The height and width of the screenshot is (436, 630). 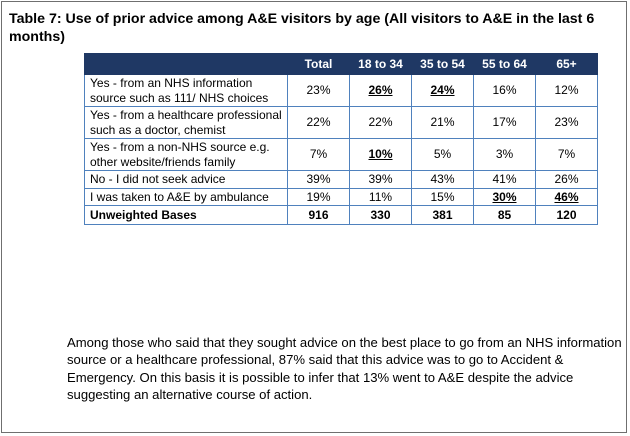 What do you see at coordinates (380, 215) in the screenshot?
I see `base-cell: 330` at bounding box center [380, 215].